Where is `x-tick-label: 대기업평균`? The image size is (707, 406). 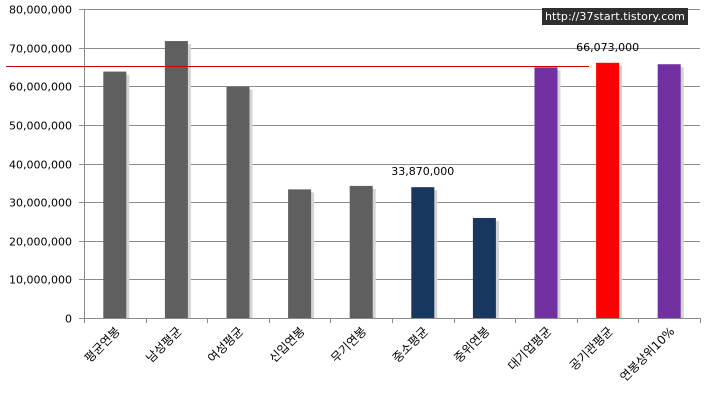 x-tick-label: 대기업평균 is located at coordinates (529, 348).